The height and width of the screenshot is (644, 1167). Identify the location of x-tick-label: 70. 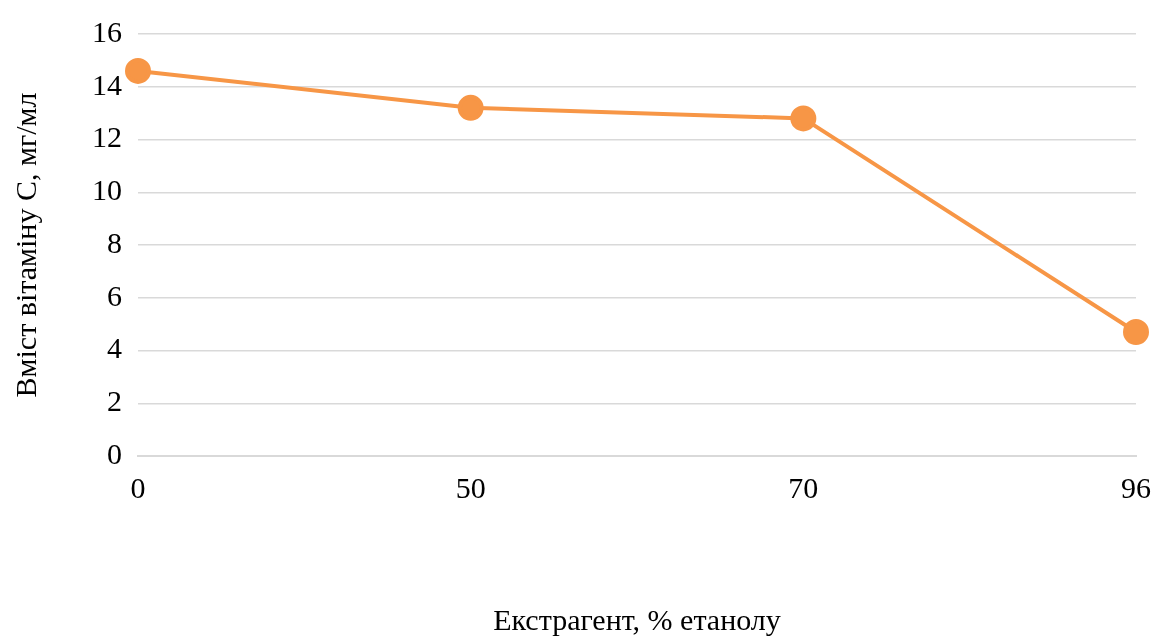
(803, 487).